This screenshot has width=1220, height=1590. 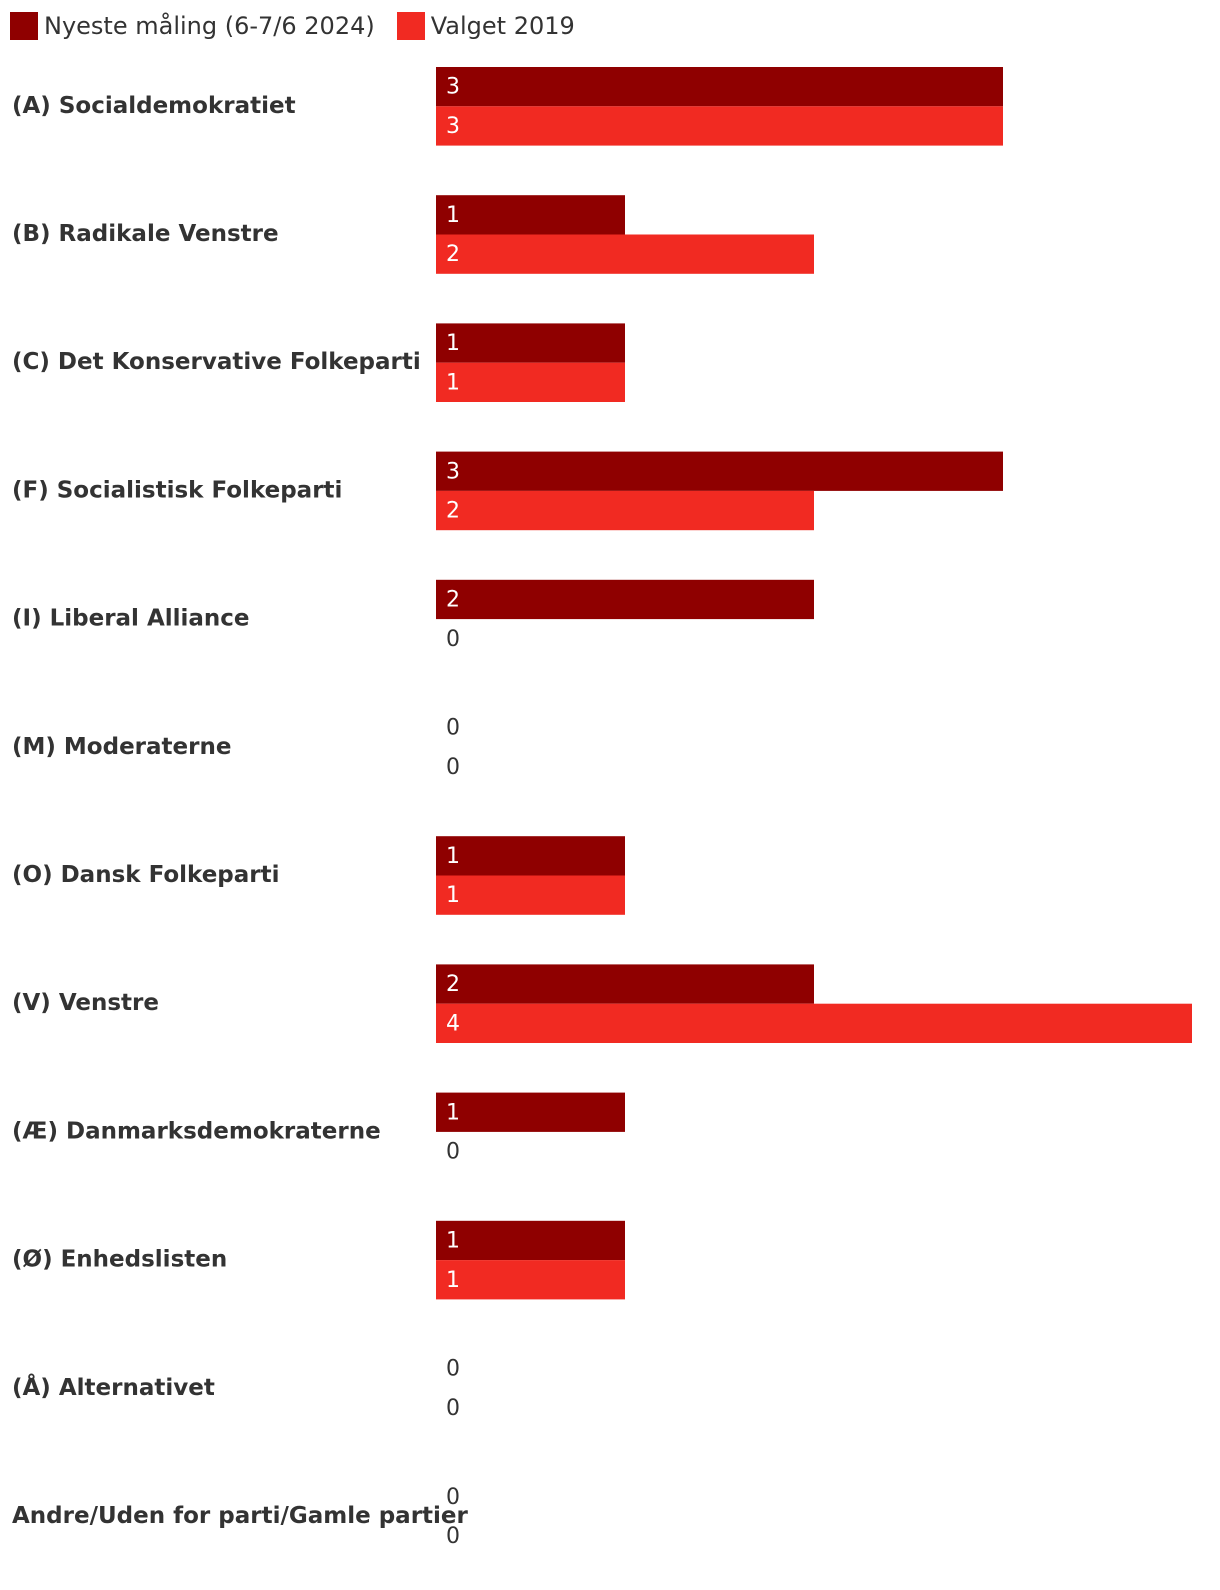 What do you see at coordinates (24, 26) in the screenshot?
I see `legend-swatch-latest-poll` at bounding box center [24, 26].